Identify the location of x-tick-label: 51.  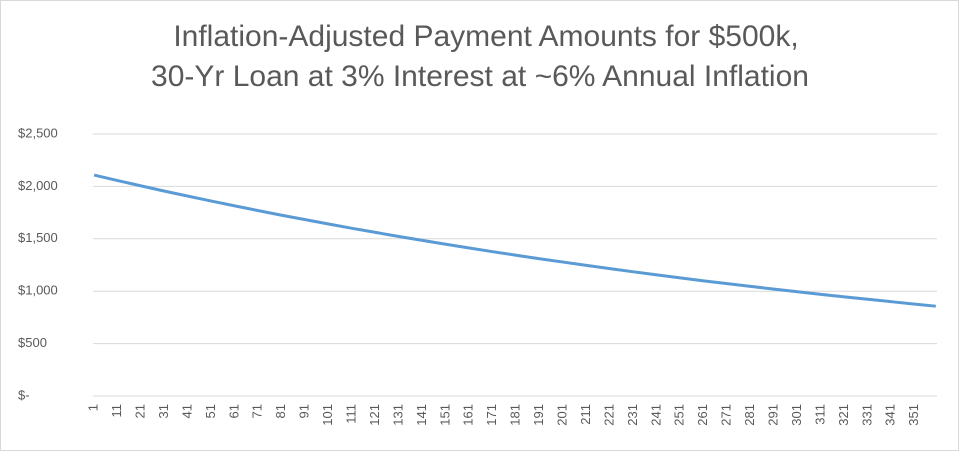
(210, 411).